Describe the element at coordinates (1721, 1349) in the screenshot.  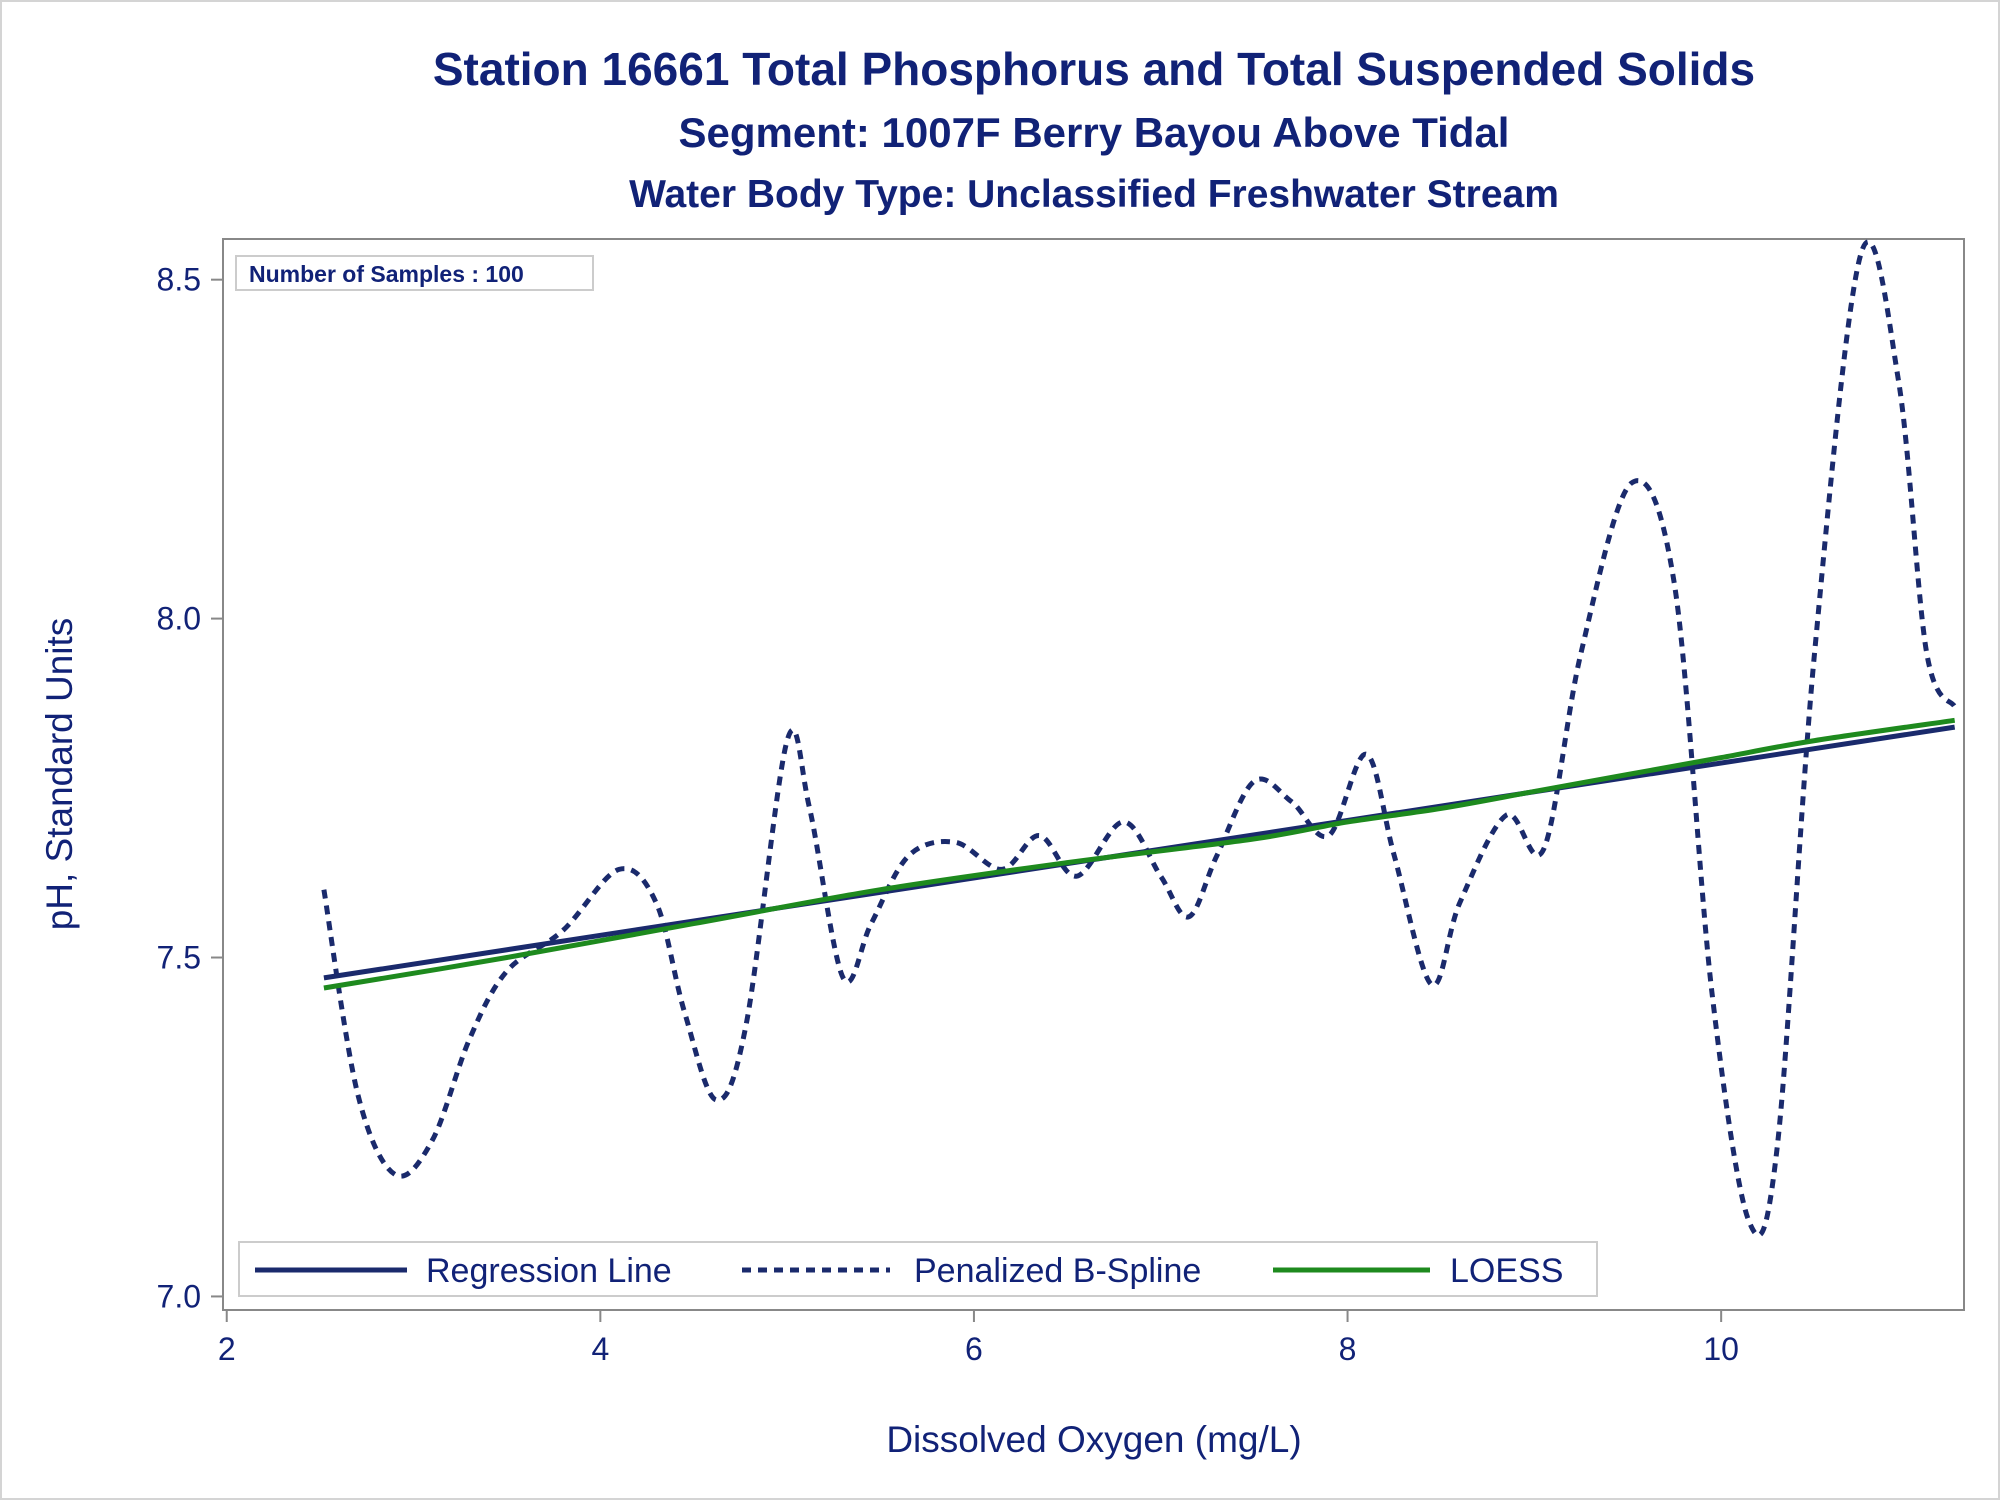
I see `x-tick-label: 10` at that location.